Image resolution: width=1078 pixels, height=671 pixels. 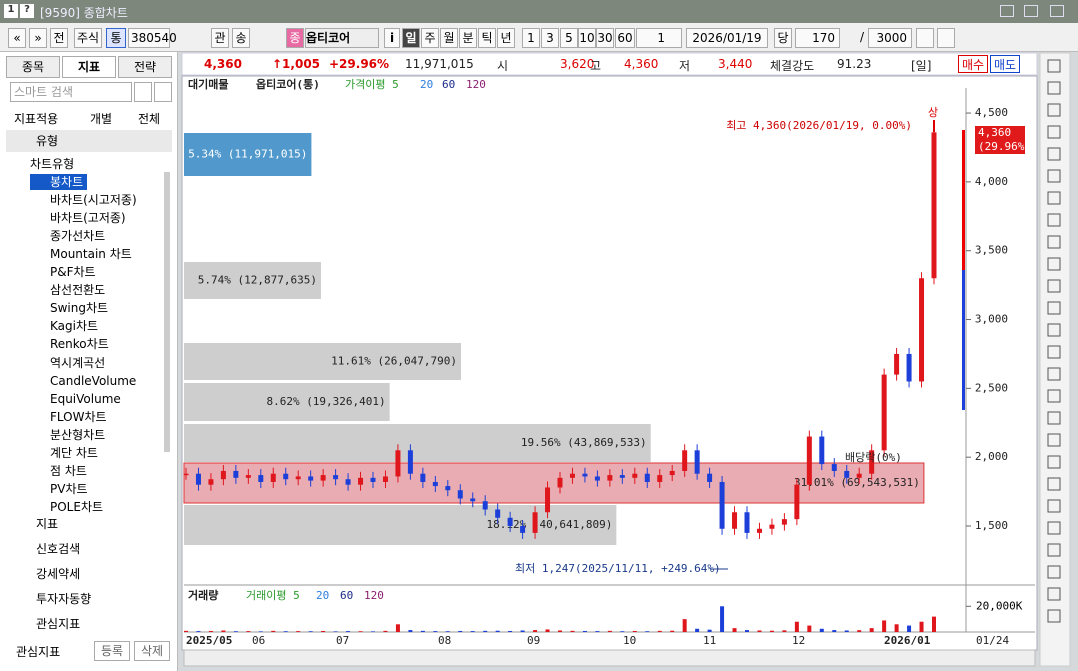 What do you see at coordinates (1005, 64) in the screenshot?
I see `sell-button: 매도` at bounding box center [1005, 64].